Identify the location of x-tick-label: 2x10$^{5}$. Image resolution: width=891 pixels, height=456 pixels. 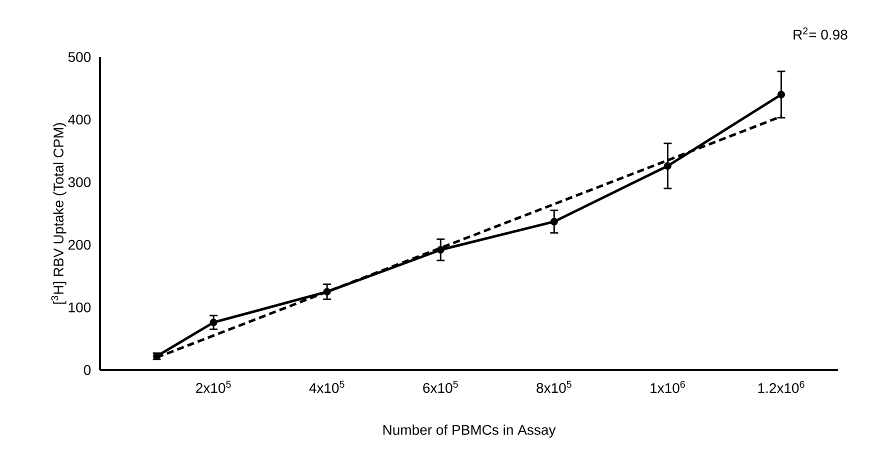
(213, 386).